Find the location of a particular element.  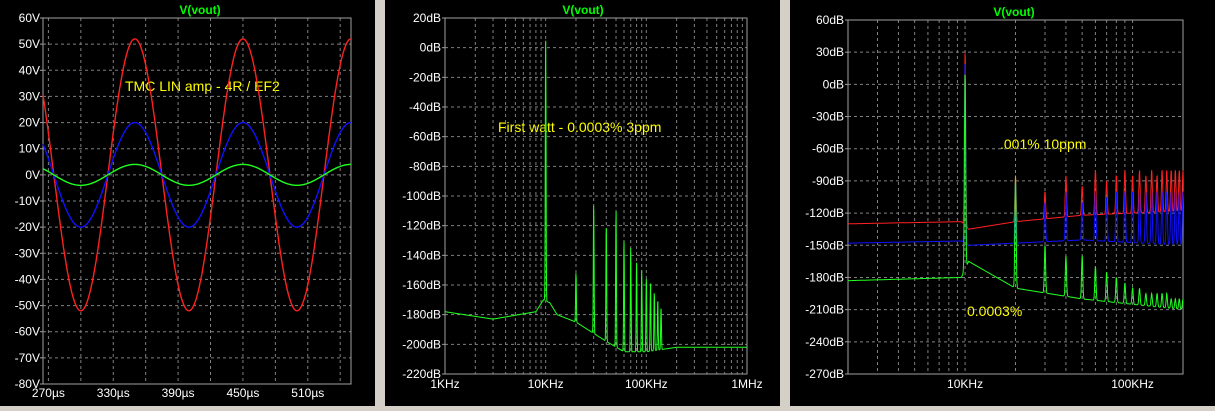

y-tick-label: 60dB is located at coordinates (830, 20).